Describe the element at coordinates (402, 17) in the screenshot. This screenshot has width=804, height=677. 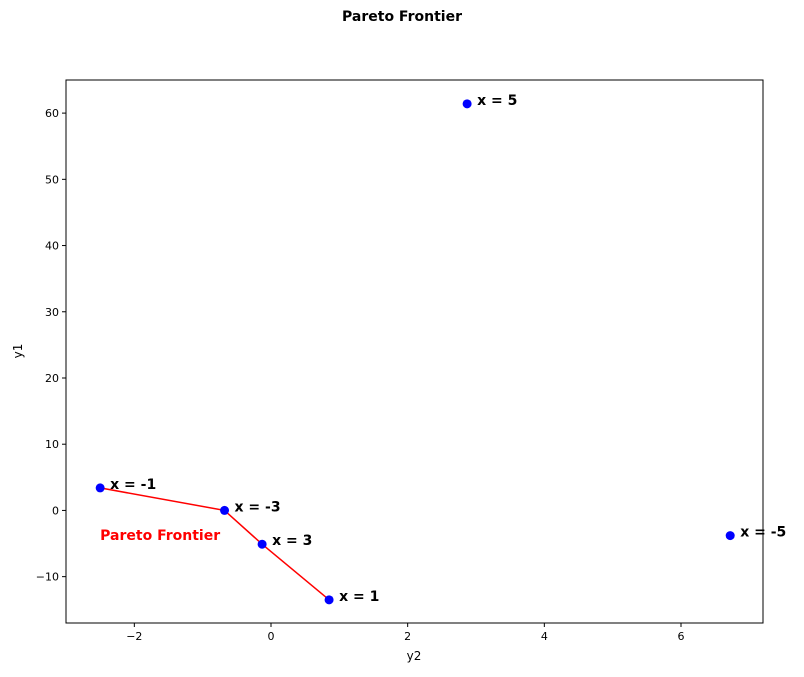
I see `chart-title: Pareto Frontier` at that location.